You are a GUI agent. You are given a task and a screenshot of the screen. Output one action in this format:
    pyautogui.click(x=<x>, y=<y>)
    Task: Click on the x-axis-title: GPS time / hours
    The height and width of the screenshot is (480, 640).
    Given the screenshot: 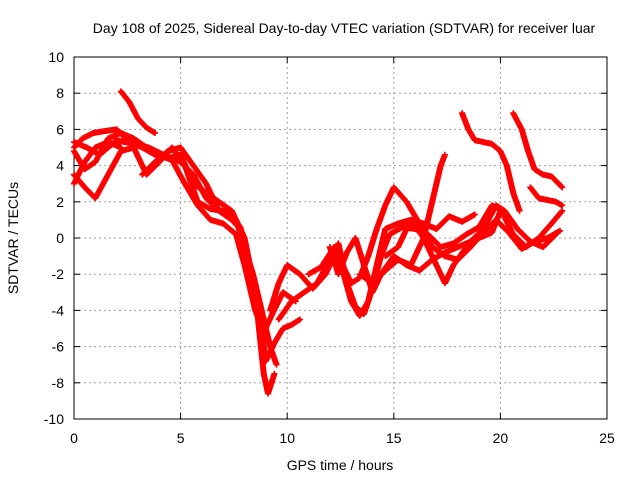 What is the action you would take?
    pyautogui.click(x=340, y=465)
    